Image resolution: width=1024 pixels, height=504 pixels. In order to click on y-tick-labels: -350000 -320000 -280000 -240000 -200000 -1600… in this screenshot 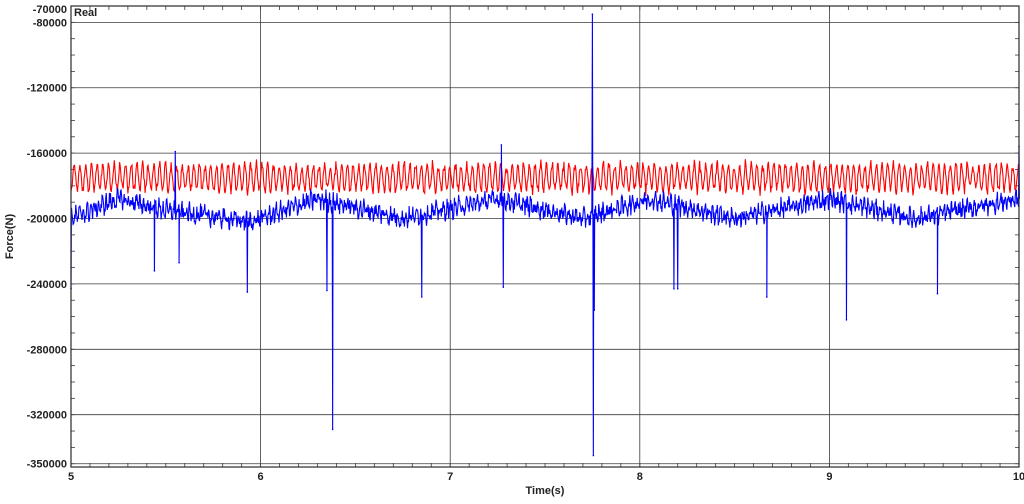, I will do `click(47, 237)`.